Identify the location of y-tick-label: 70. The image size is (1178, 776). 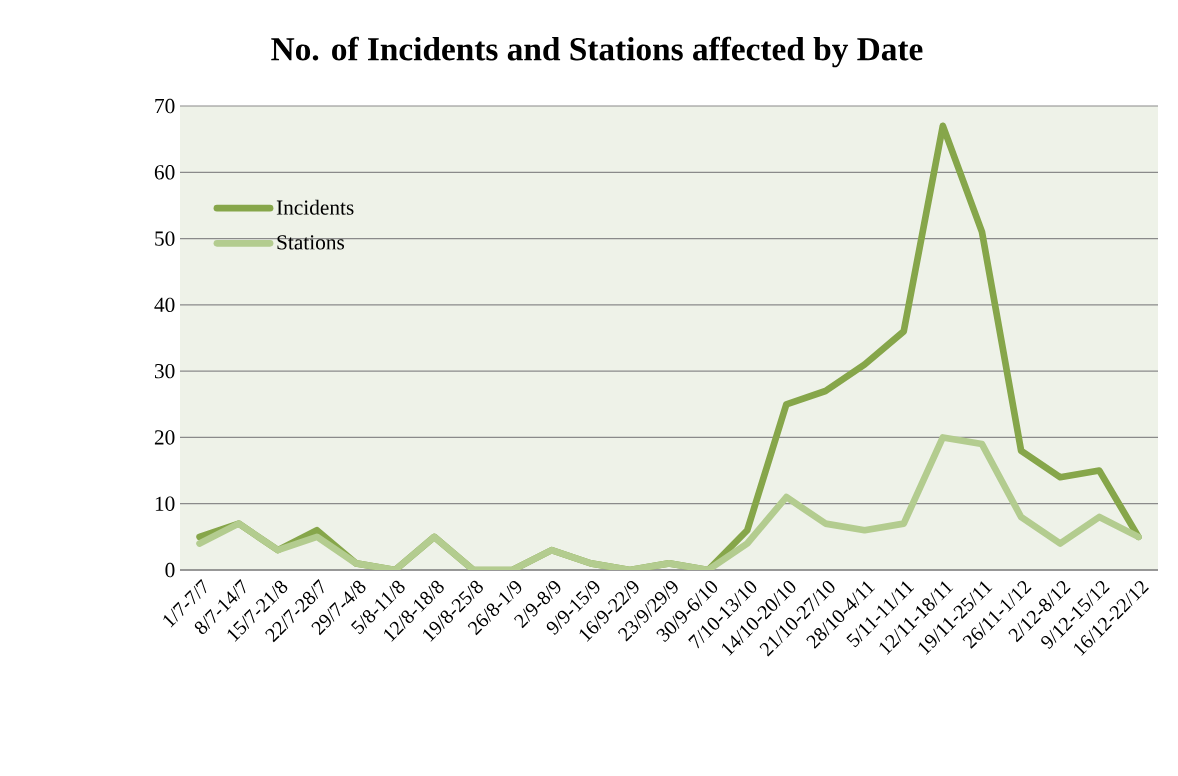
(165, 106).